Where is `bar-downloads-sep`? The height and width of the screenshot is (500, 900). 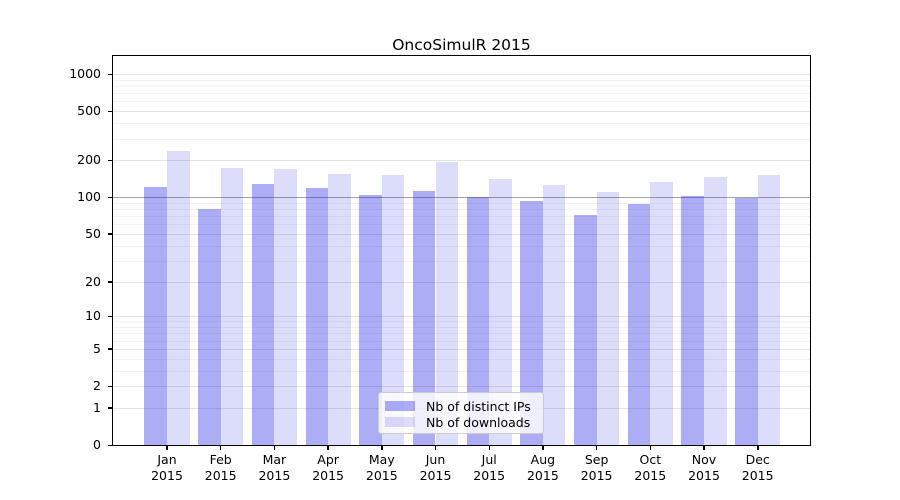
bar-downloads-sep is located at coordinates (608, 318).